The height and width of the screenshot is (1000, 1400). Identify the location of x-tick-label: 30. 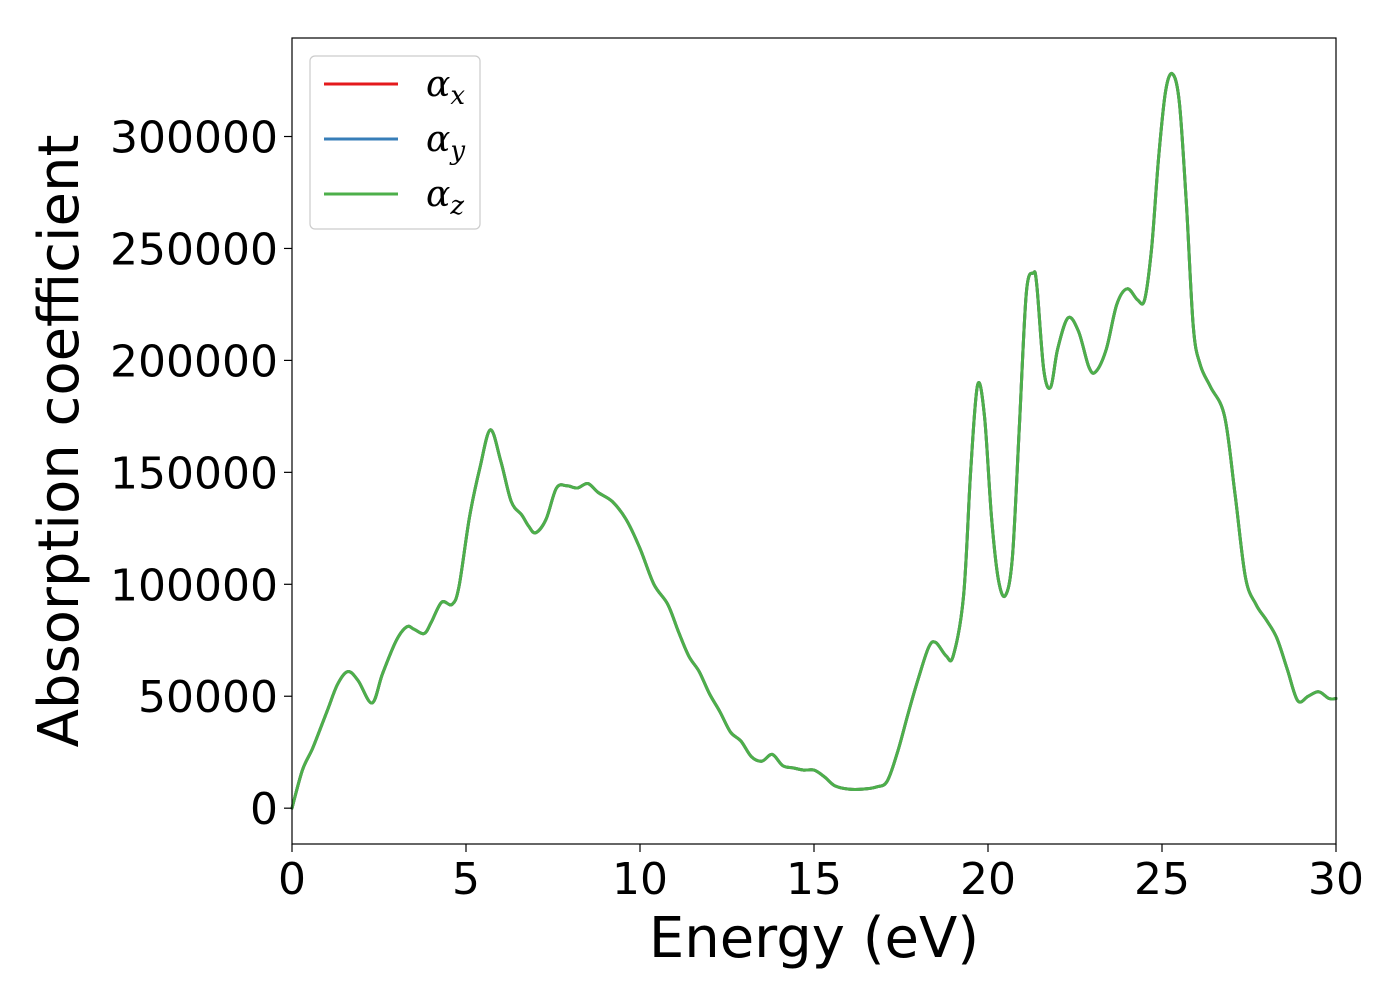
(1336, 879).